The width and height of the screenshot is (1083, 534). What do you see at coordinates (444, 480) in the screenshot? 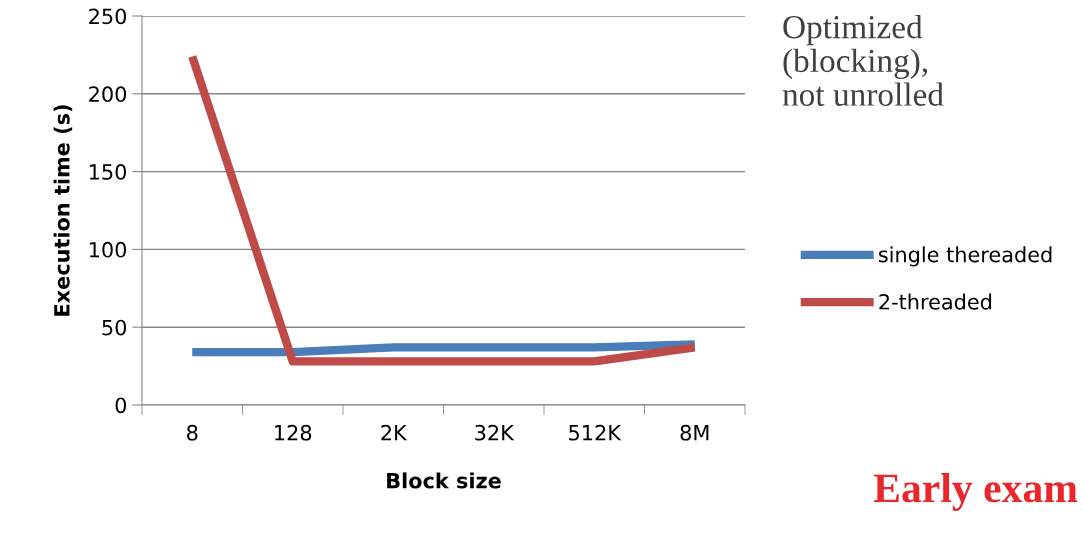
I see `x-axis-title: Block size` at bounding box center [444, 480].